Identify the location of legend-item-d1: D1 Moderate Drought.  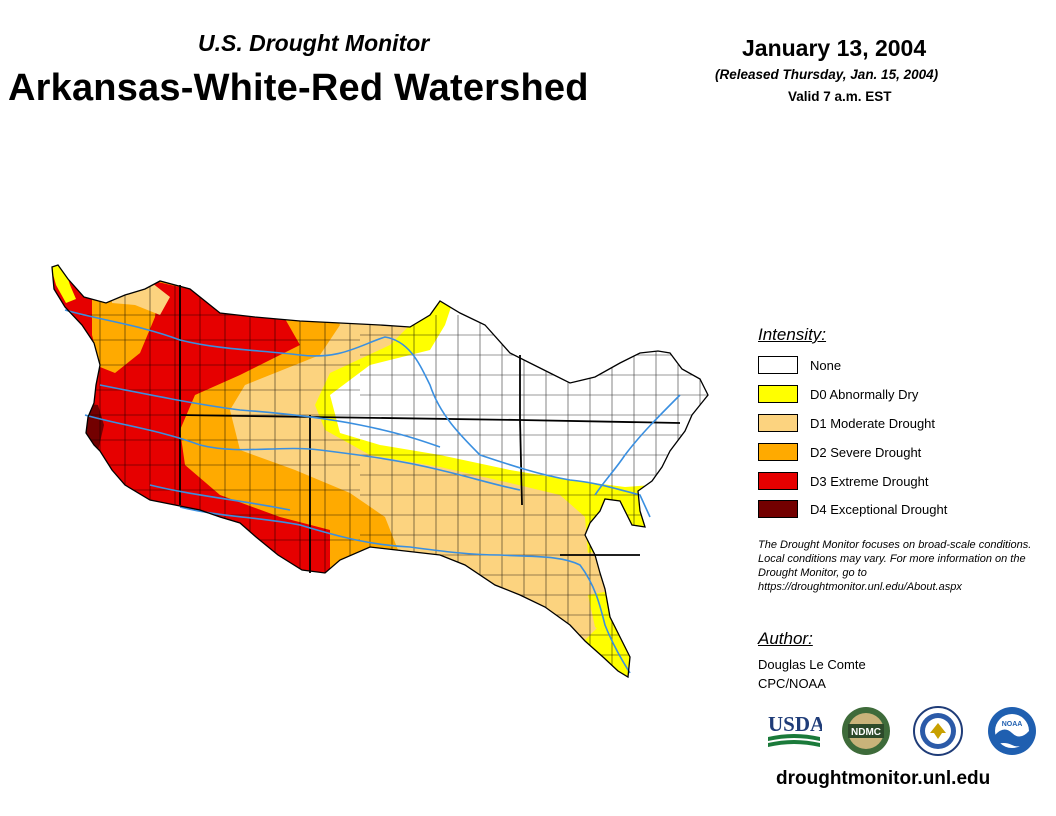
(846, 423).